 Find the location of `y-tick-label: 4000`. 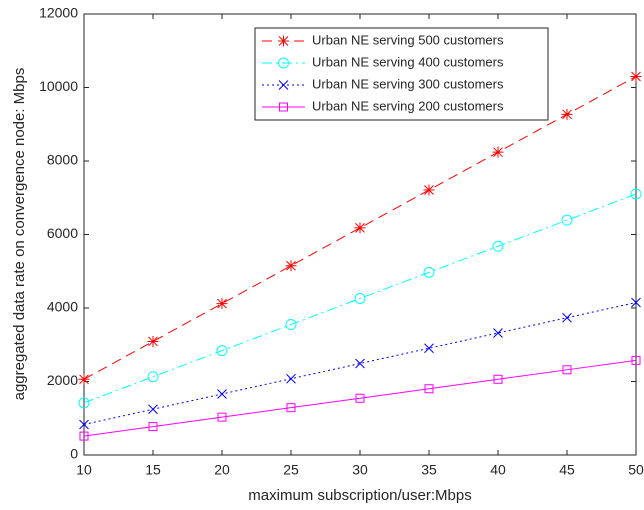

y-tick-label: 4000 is located at coordinates (62, 307).